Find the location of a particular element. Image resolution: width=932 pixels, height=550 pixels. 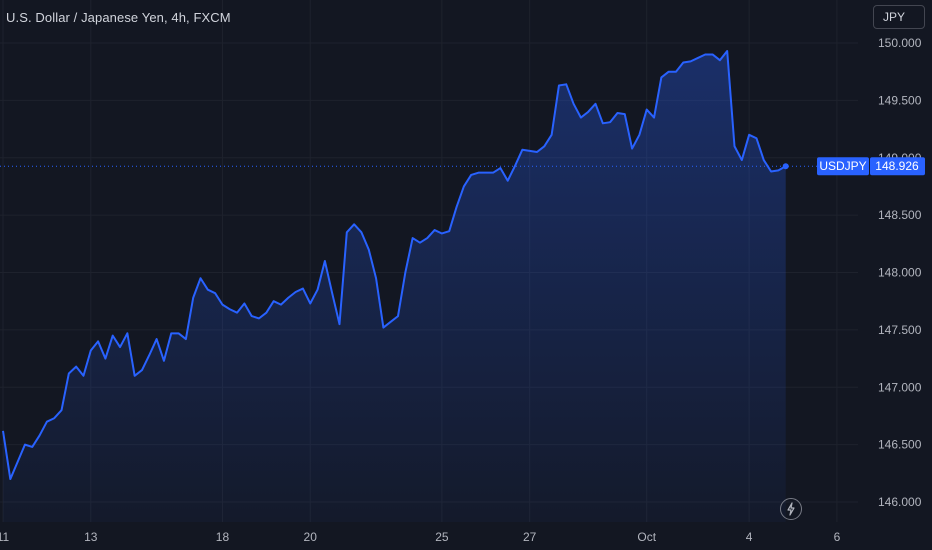

x-tick-label: 4 is located at coordinates (749, 537).